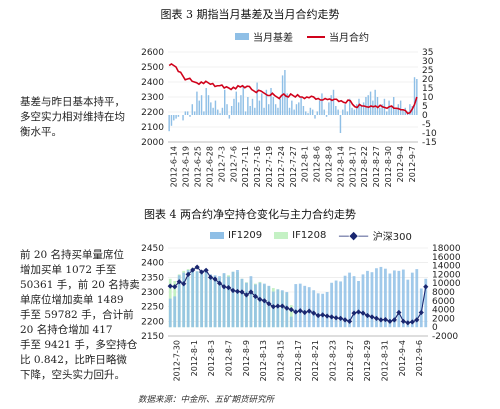 This screenshot has width=500, height=409. What do you see at coordinates (446, 249) in the screenshot?
I see `right-axis-tick-label: 18000` at bounding box center [446, 249].